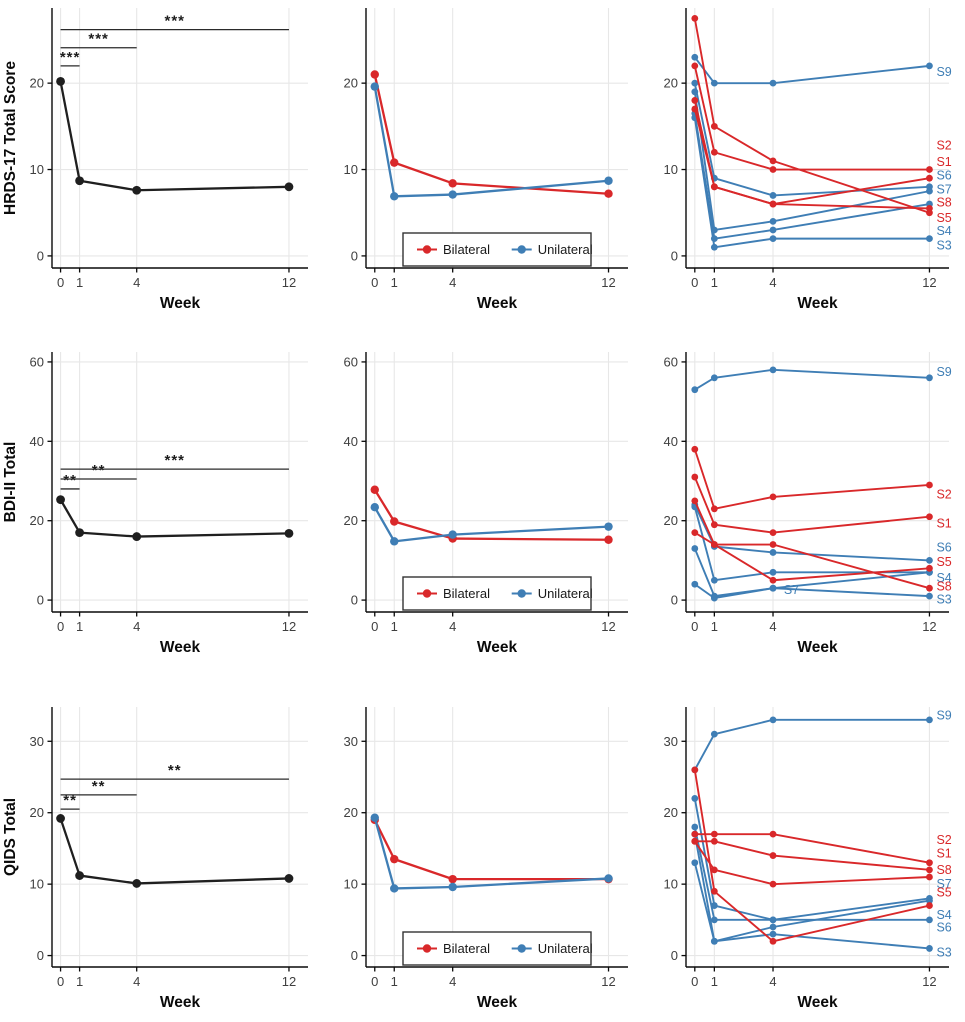 The image size is (965, 1022). Describe the element at coordinates (943, 246) in the screenshot. I see `subject-label: S3` at that location.